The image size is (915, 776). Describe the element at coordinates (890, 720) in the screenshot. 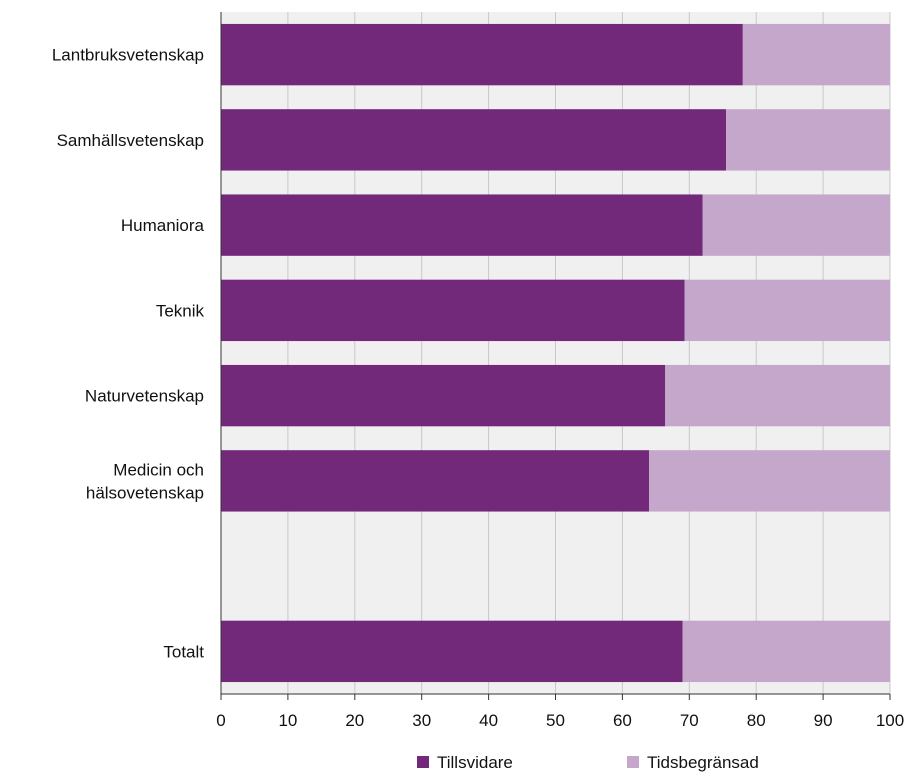

I see `x-tick-label: 100` at that location.